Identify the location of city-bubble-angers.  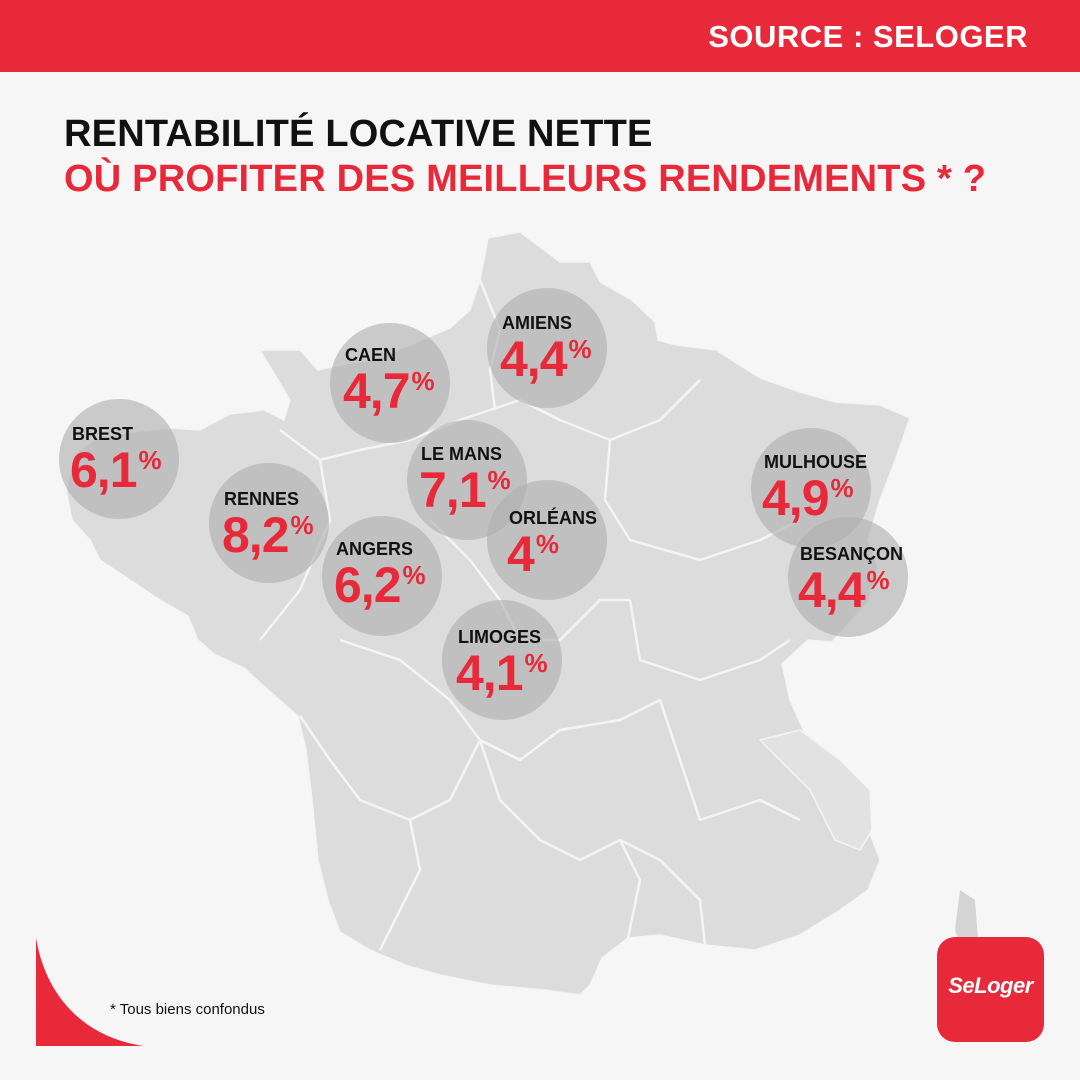
(382, 576).